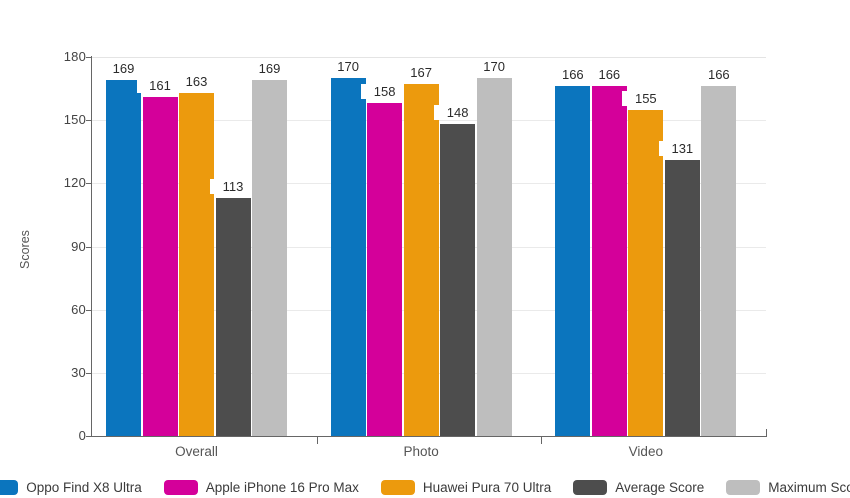 This screenshot has height=498, width=850. I want to click on legend-item: Apple iPhone 16 Pro Max, so click(261, 487).